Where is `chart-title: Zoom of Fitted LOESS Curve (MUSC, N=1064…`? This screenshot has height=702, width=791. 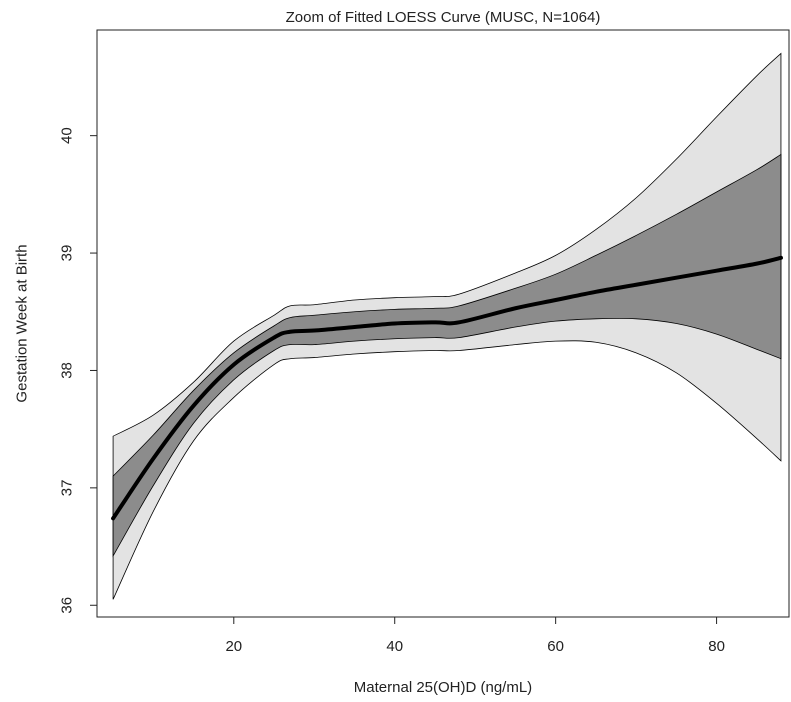 chart-title: Zoom of Fitted LOESS Curve (MUSC, N=1064… is located at coordinates (443, 17).